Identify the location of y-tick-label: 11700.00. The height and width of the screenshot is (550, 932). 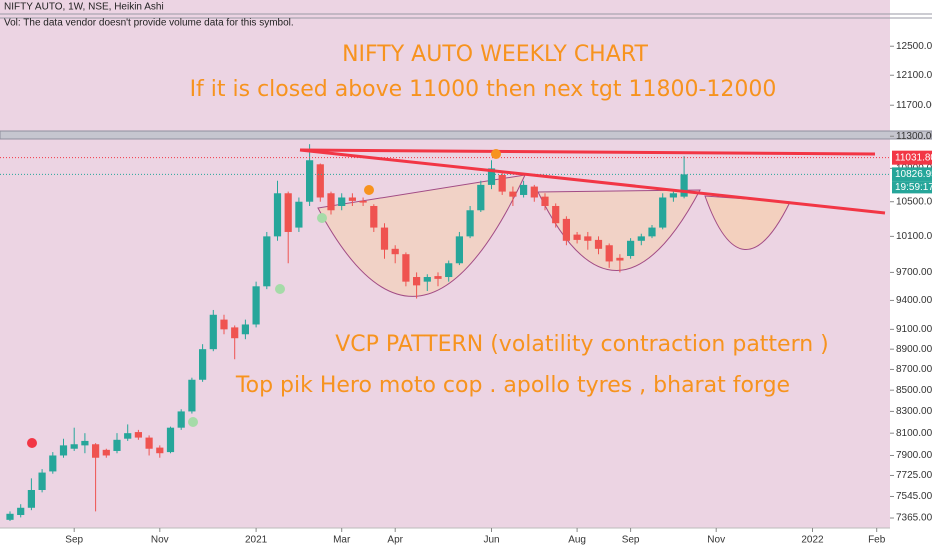
(914, 105).